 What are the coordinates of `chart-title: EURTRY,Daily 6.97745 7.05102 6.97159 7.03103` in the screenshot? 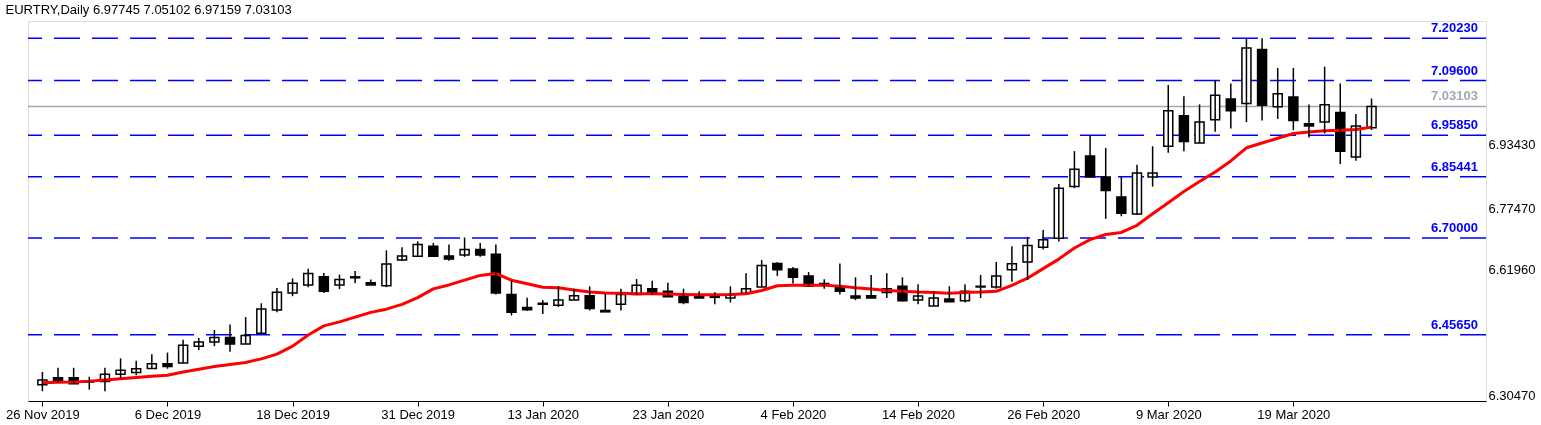 It's located at (148, 9).